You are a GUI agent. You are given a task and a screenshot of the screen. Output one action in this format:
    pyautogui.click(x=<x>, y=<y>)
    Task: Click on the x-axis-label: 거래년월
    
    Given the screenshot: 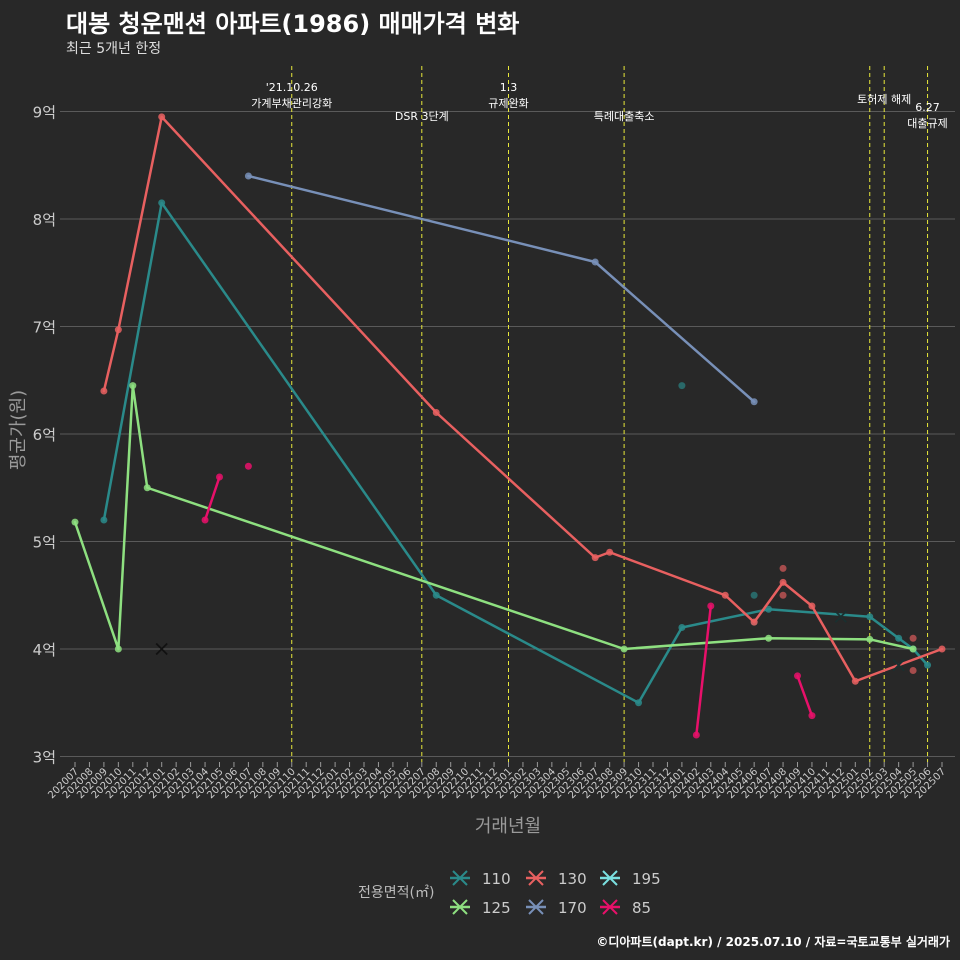 What is the action you would take?
    pyautogui.click(x=508, y=826)
    